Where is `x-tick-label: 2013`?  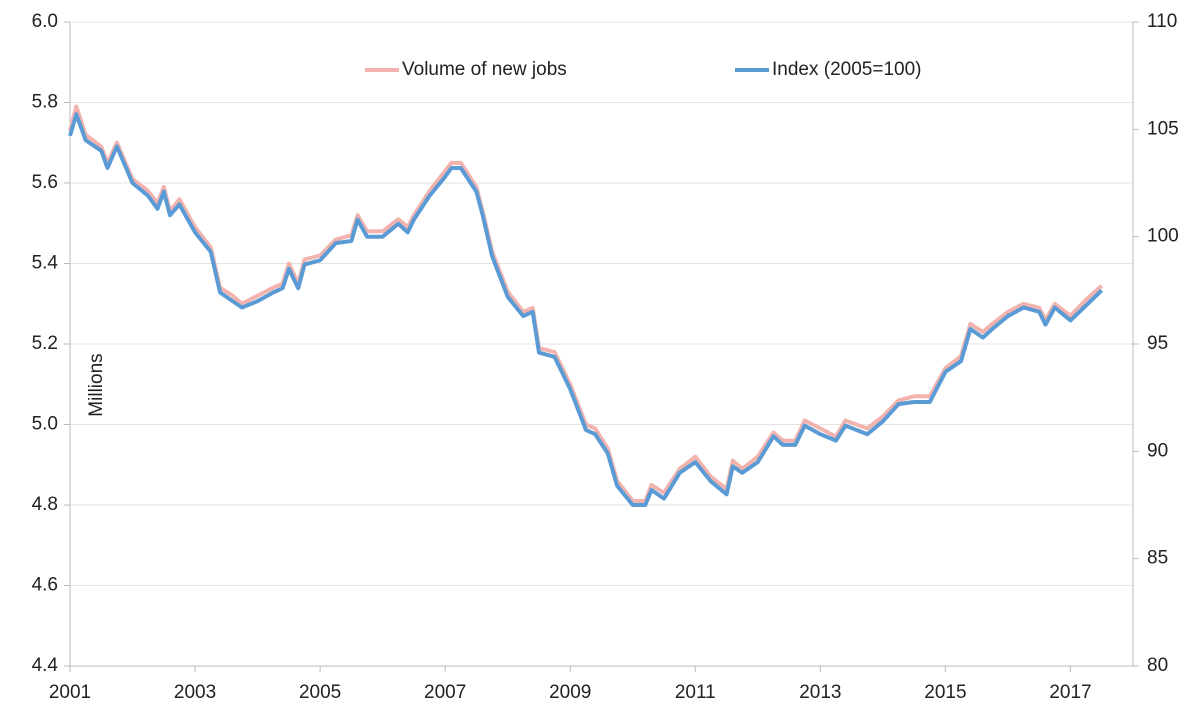 x-tick-label: 2013 is located at coordinates (820, 692).